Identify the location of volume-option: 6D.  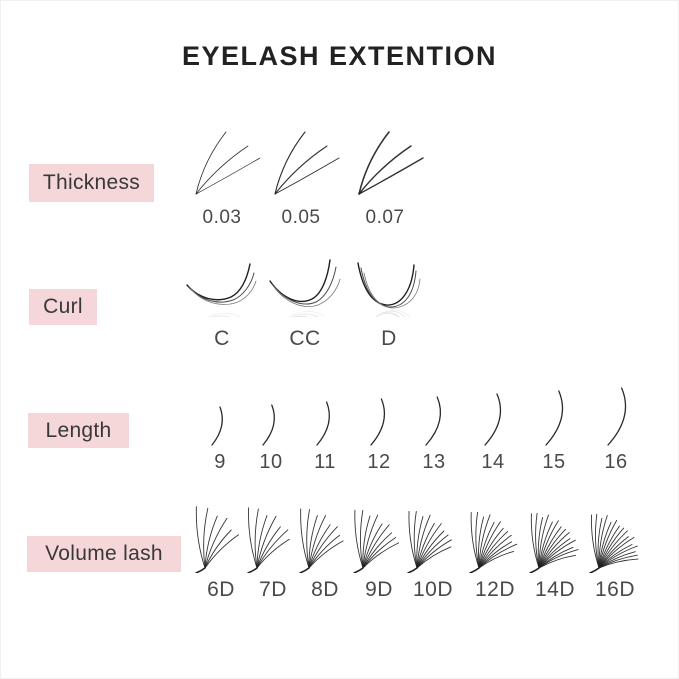
(221, 553).